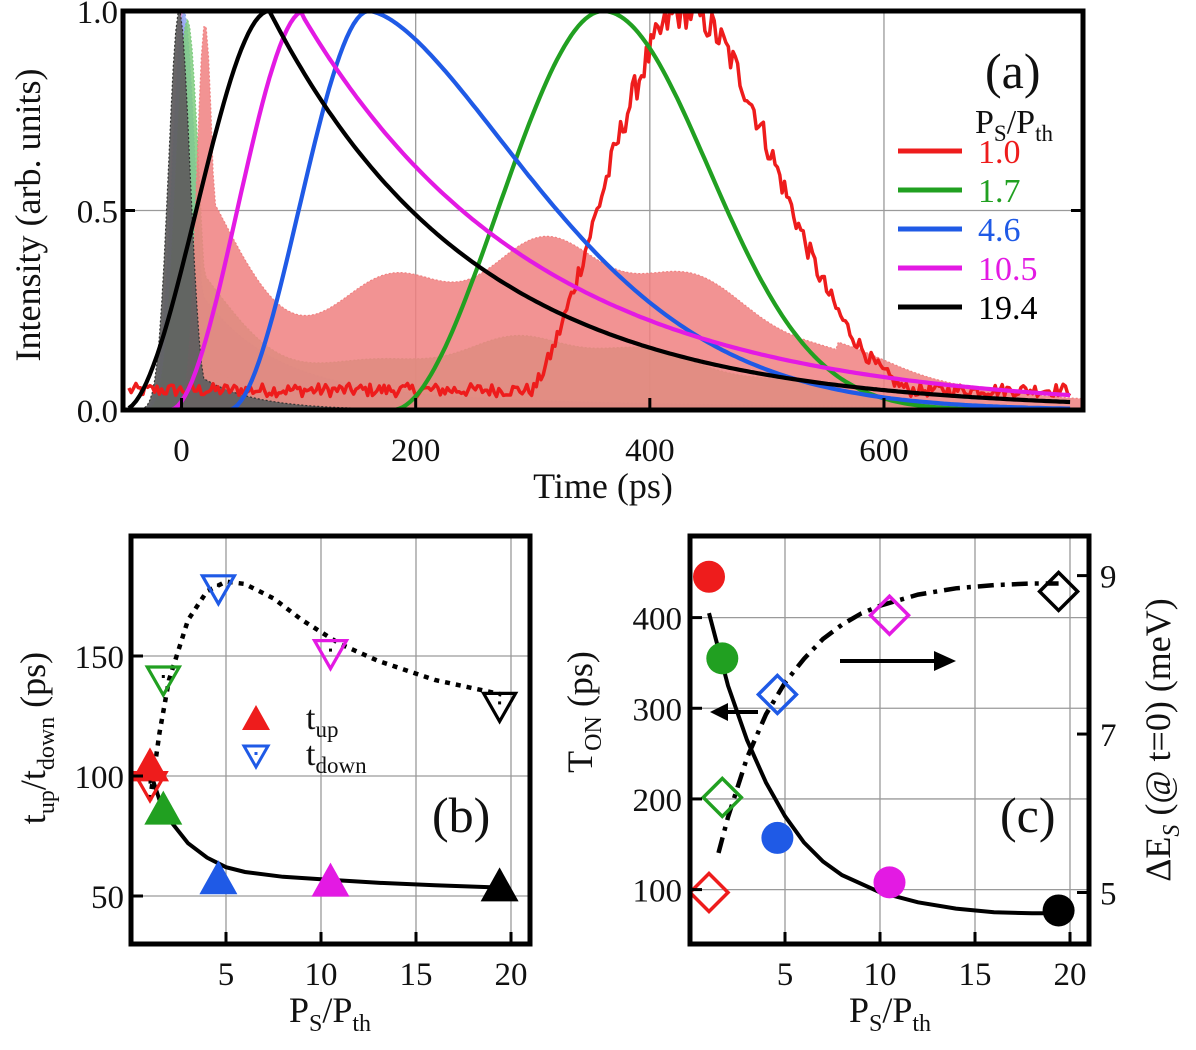 The image size is (1196, 1050). I want to click on legend-t-down-label: tdown, so click(336, 757).